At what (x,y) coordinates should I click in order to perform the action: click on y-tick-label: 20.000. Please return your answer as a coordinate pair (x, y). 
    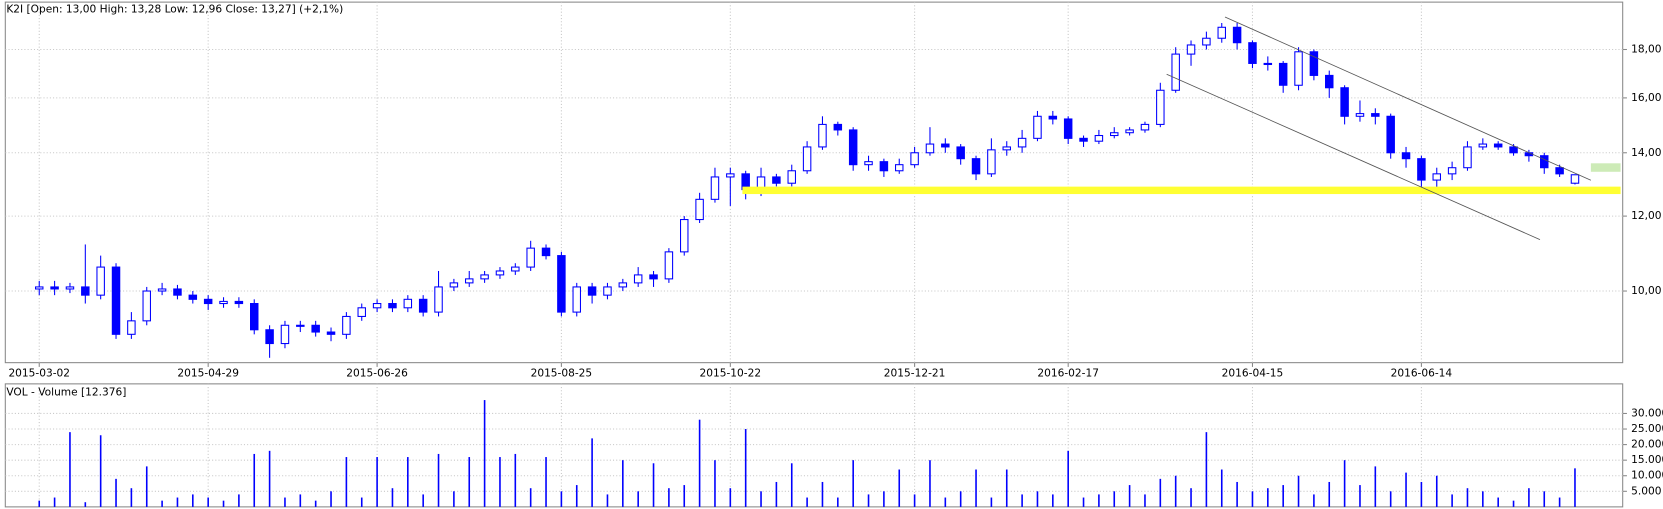
    Looking at the image, I should click on (1647, 445).